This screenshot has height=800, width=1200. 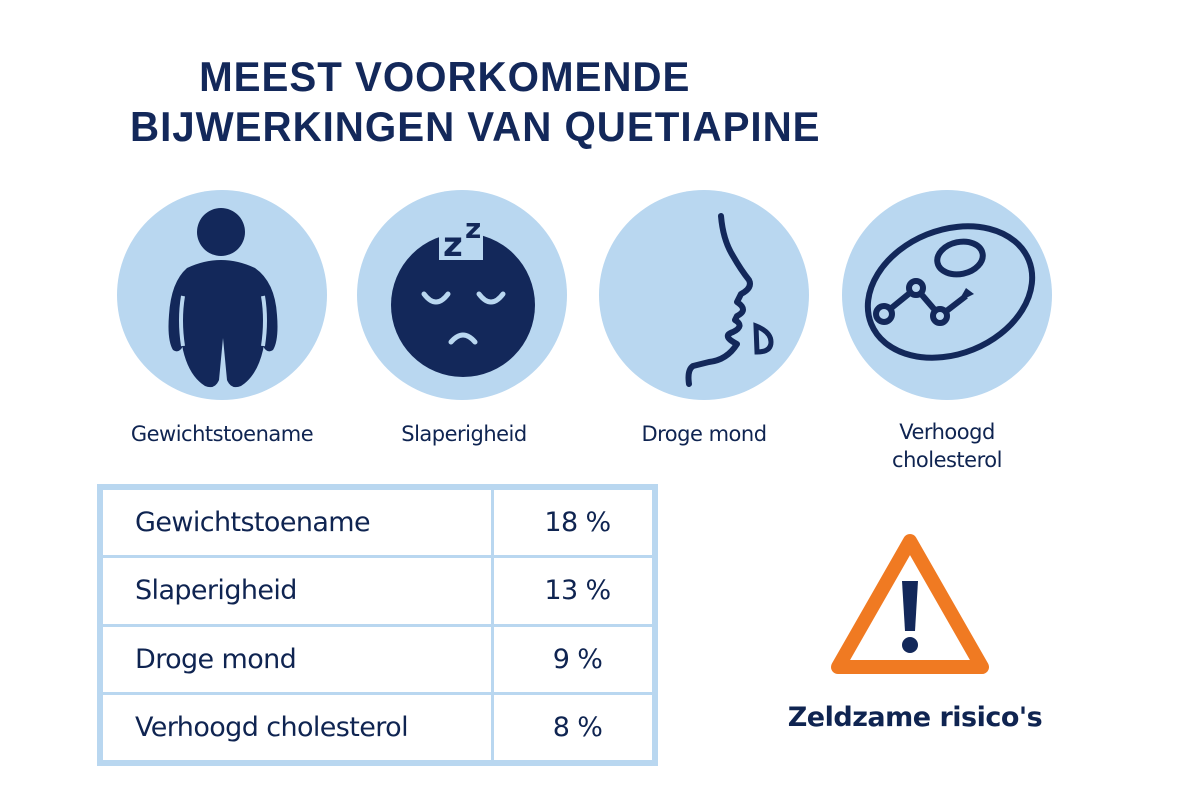 I want to click on dry-mouth-circle, so click(x=704, y=295).